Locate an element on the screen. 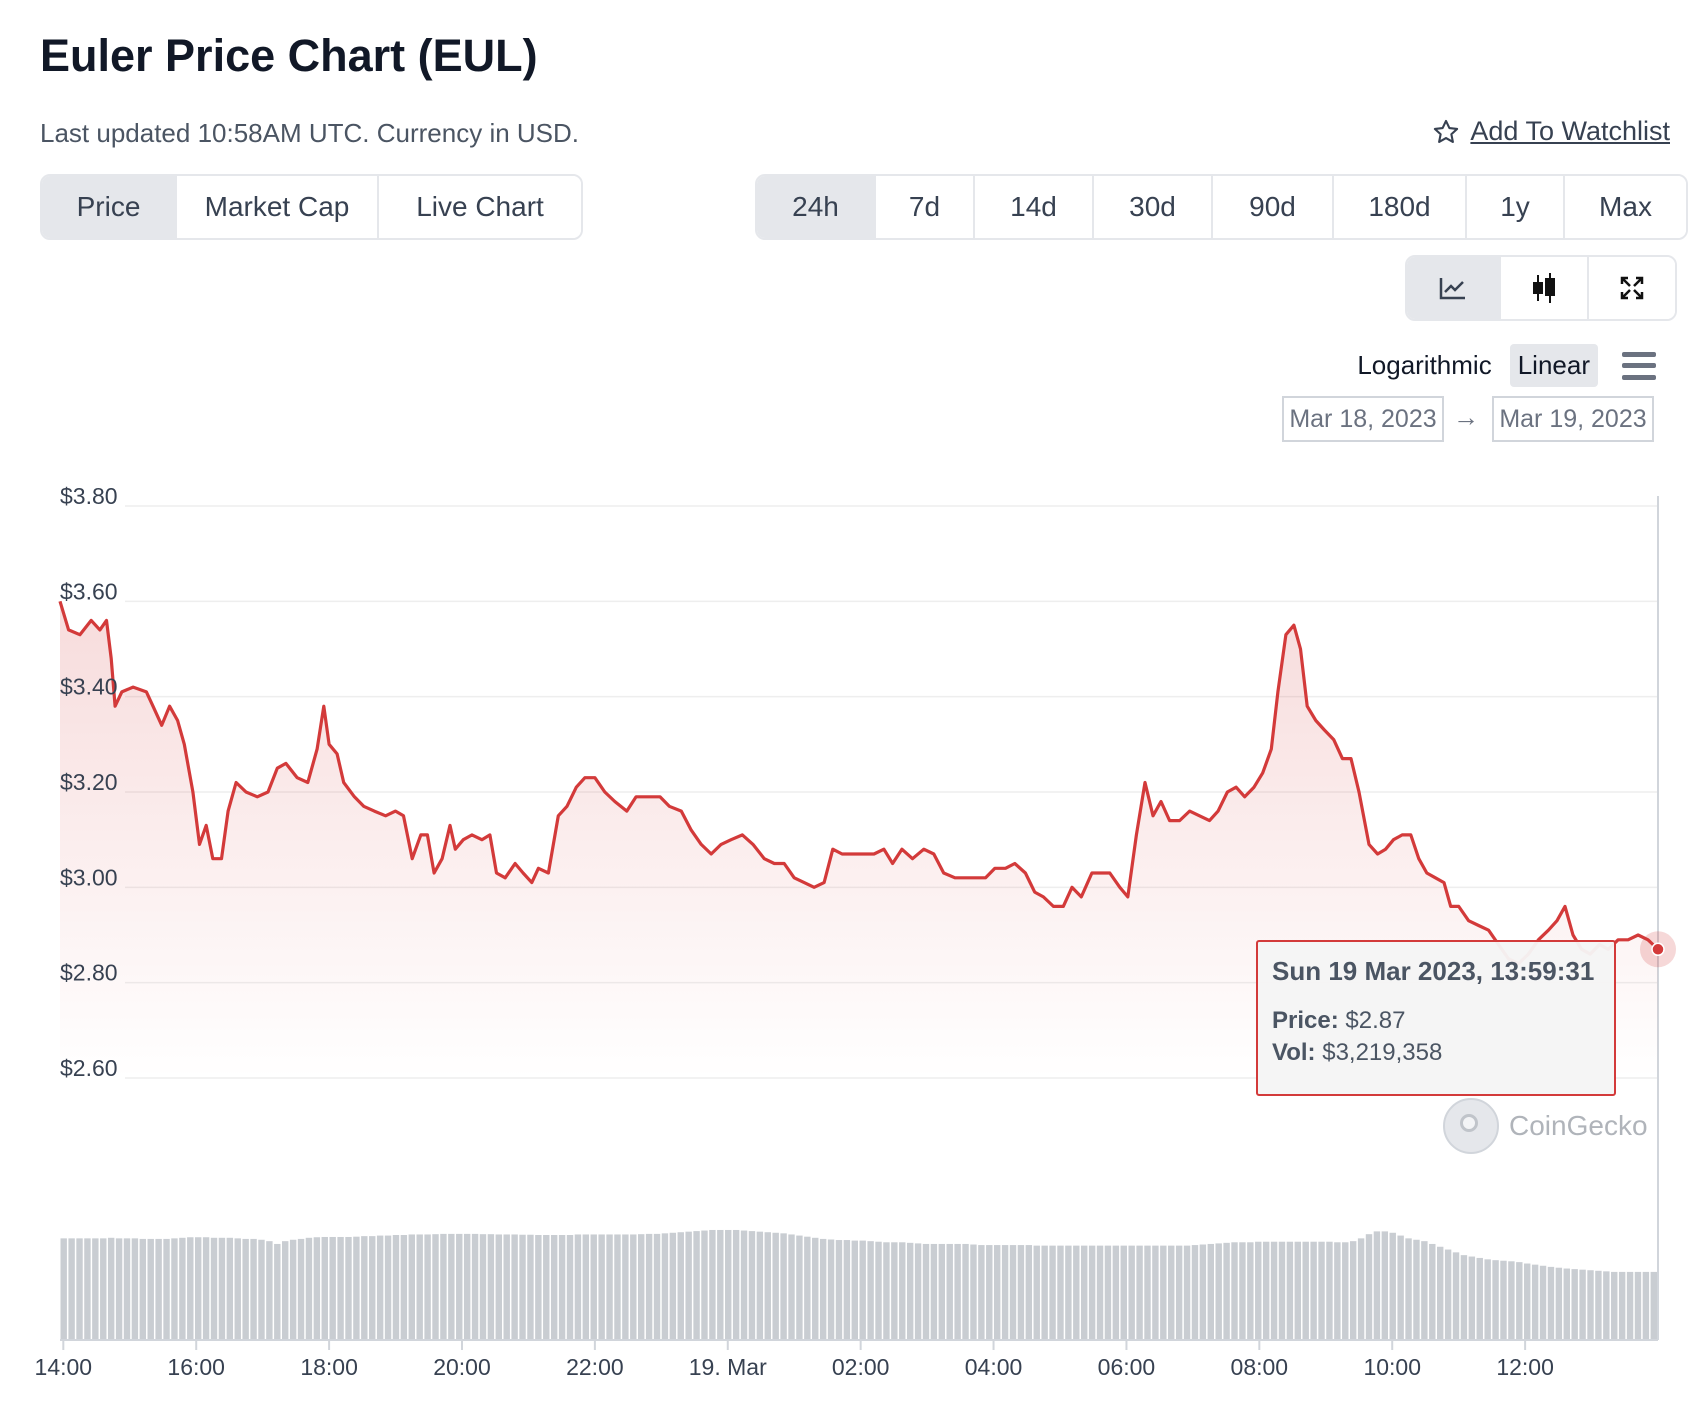 The height and width of the screenshot is (1422, 1696). add-to-watchlist-button: Add To Watchlist is located at coordinates (1551, 131).